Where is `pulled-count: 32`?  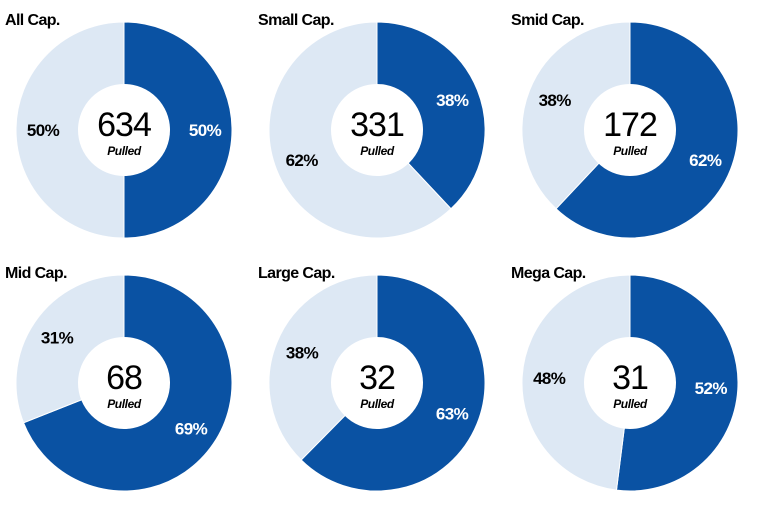
pulled-count: 32 is located at coordinates (377, 378).